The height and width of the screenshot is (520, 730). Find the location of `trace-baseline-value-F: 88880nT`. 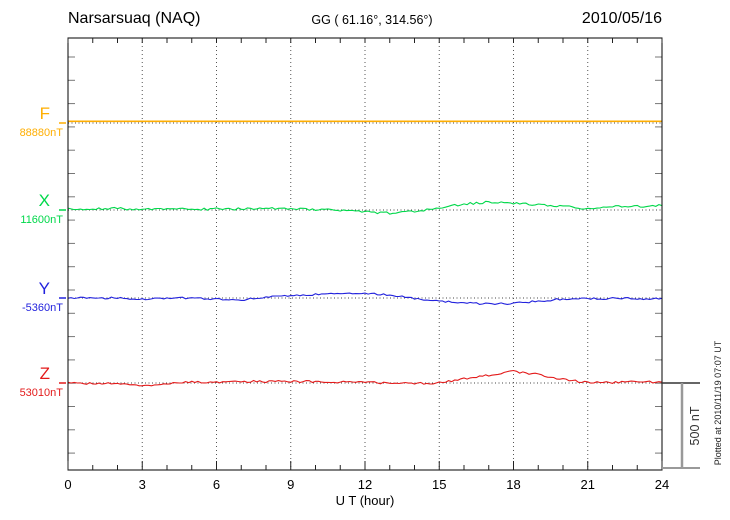

trace-baseline-value-F: 88880nT is located at coordinates (41, 133).